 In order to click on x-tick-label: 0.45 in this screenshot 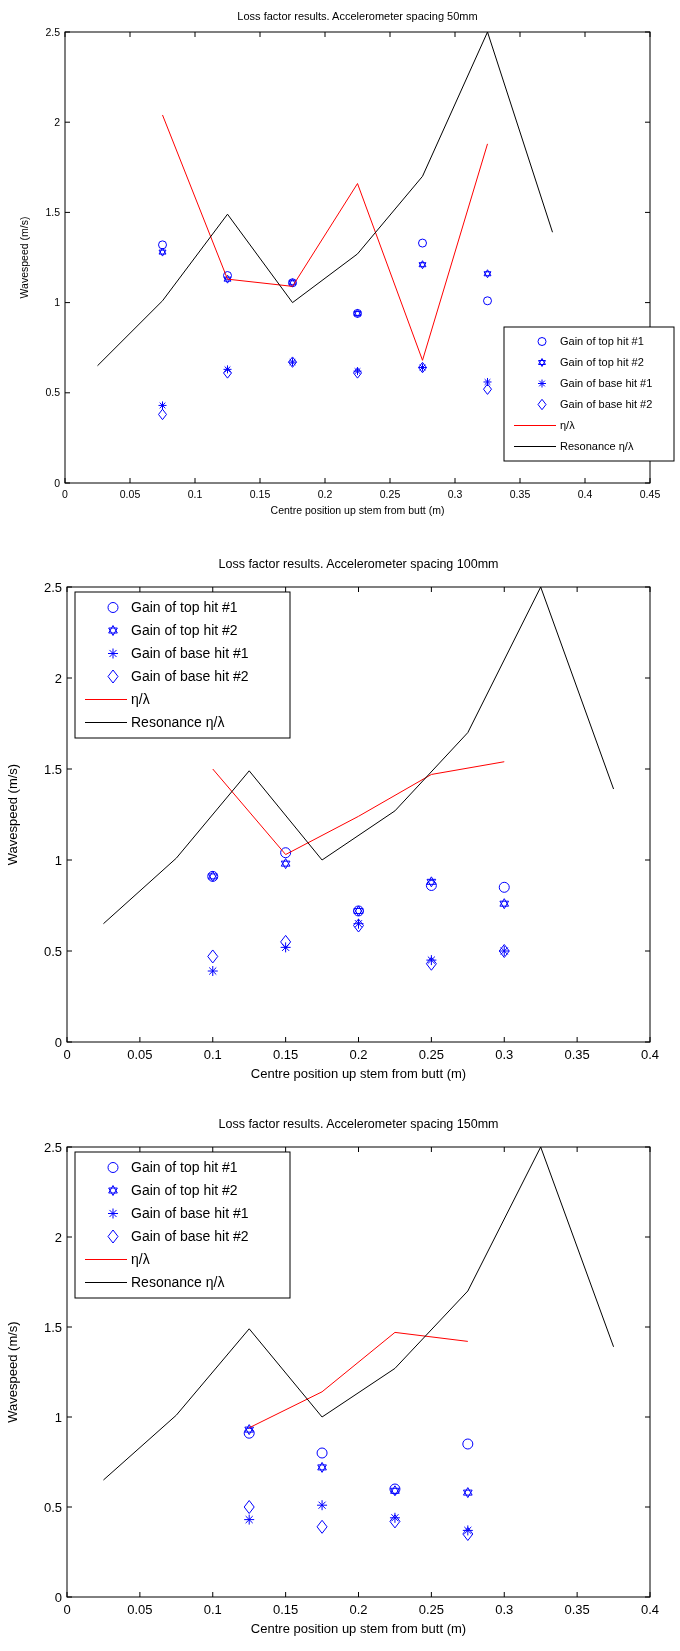, I will do `click(650, 493)`.